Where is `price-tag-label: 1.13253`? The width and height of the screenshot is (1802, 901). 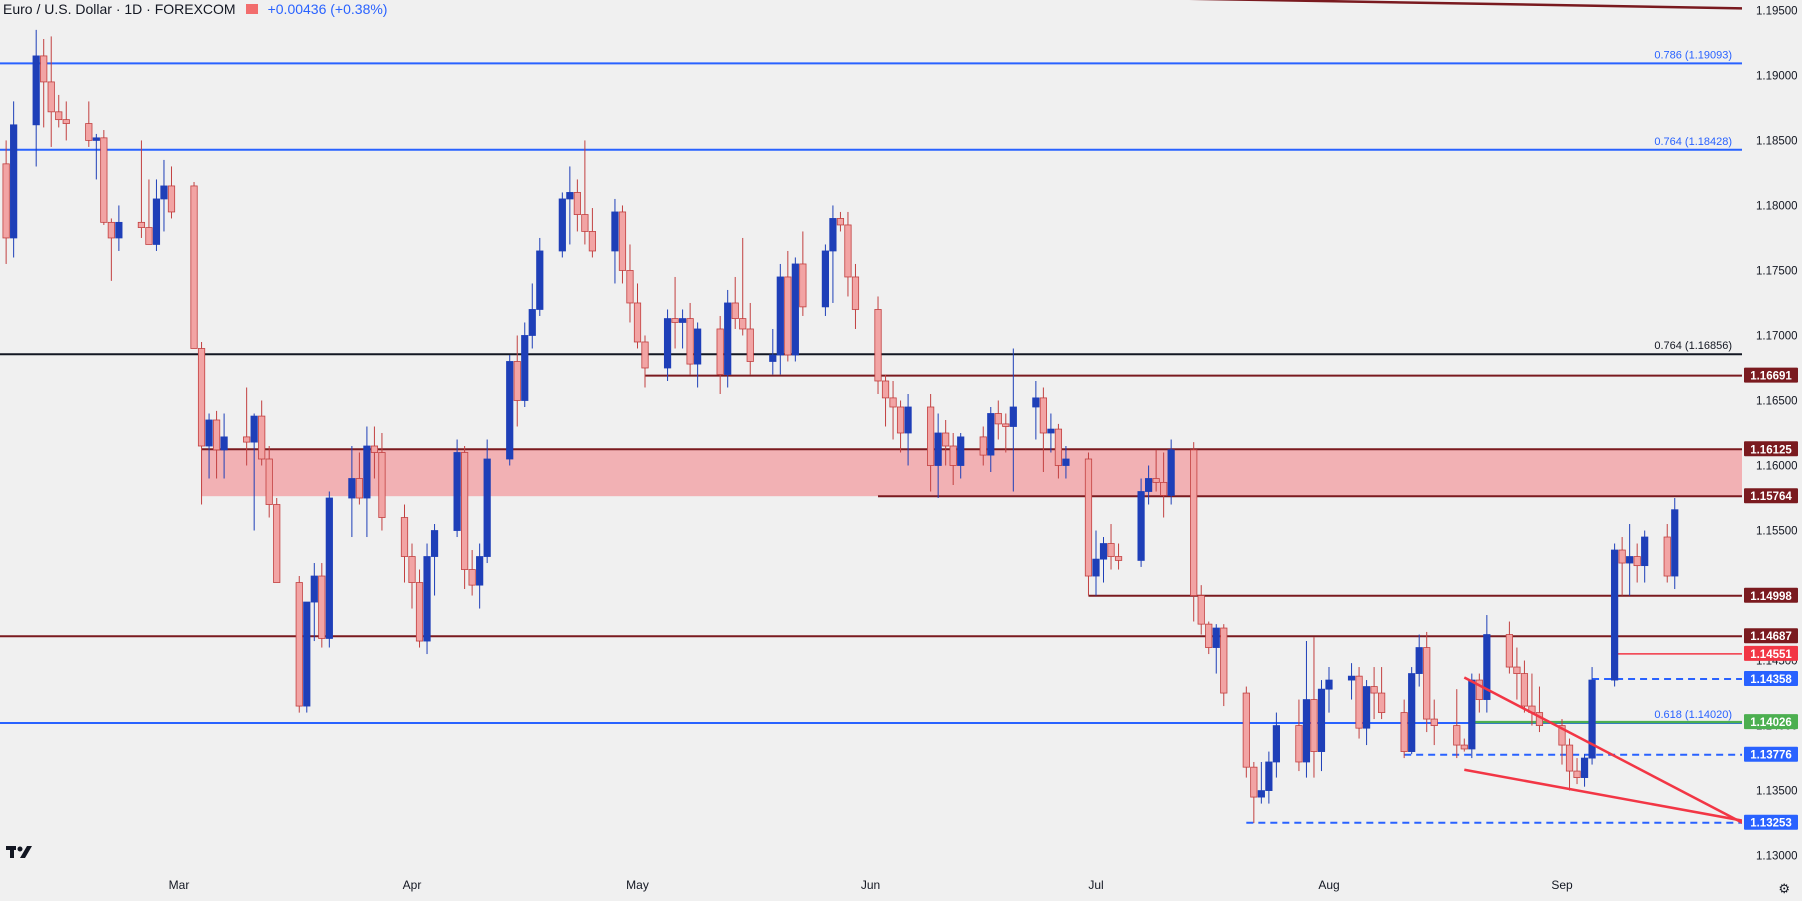 price-tag-label: 1.13253 is located at coordinates (1771, 824).